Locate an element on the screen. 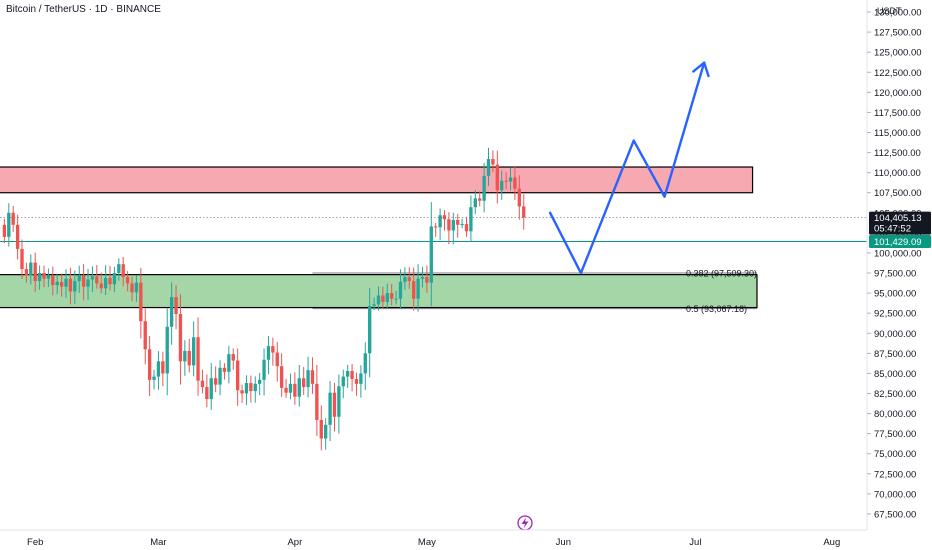 The height and width of the screenshot is (550, 932). price-tick-label: 82,500.00 is located at coordinates (895, 394).